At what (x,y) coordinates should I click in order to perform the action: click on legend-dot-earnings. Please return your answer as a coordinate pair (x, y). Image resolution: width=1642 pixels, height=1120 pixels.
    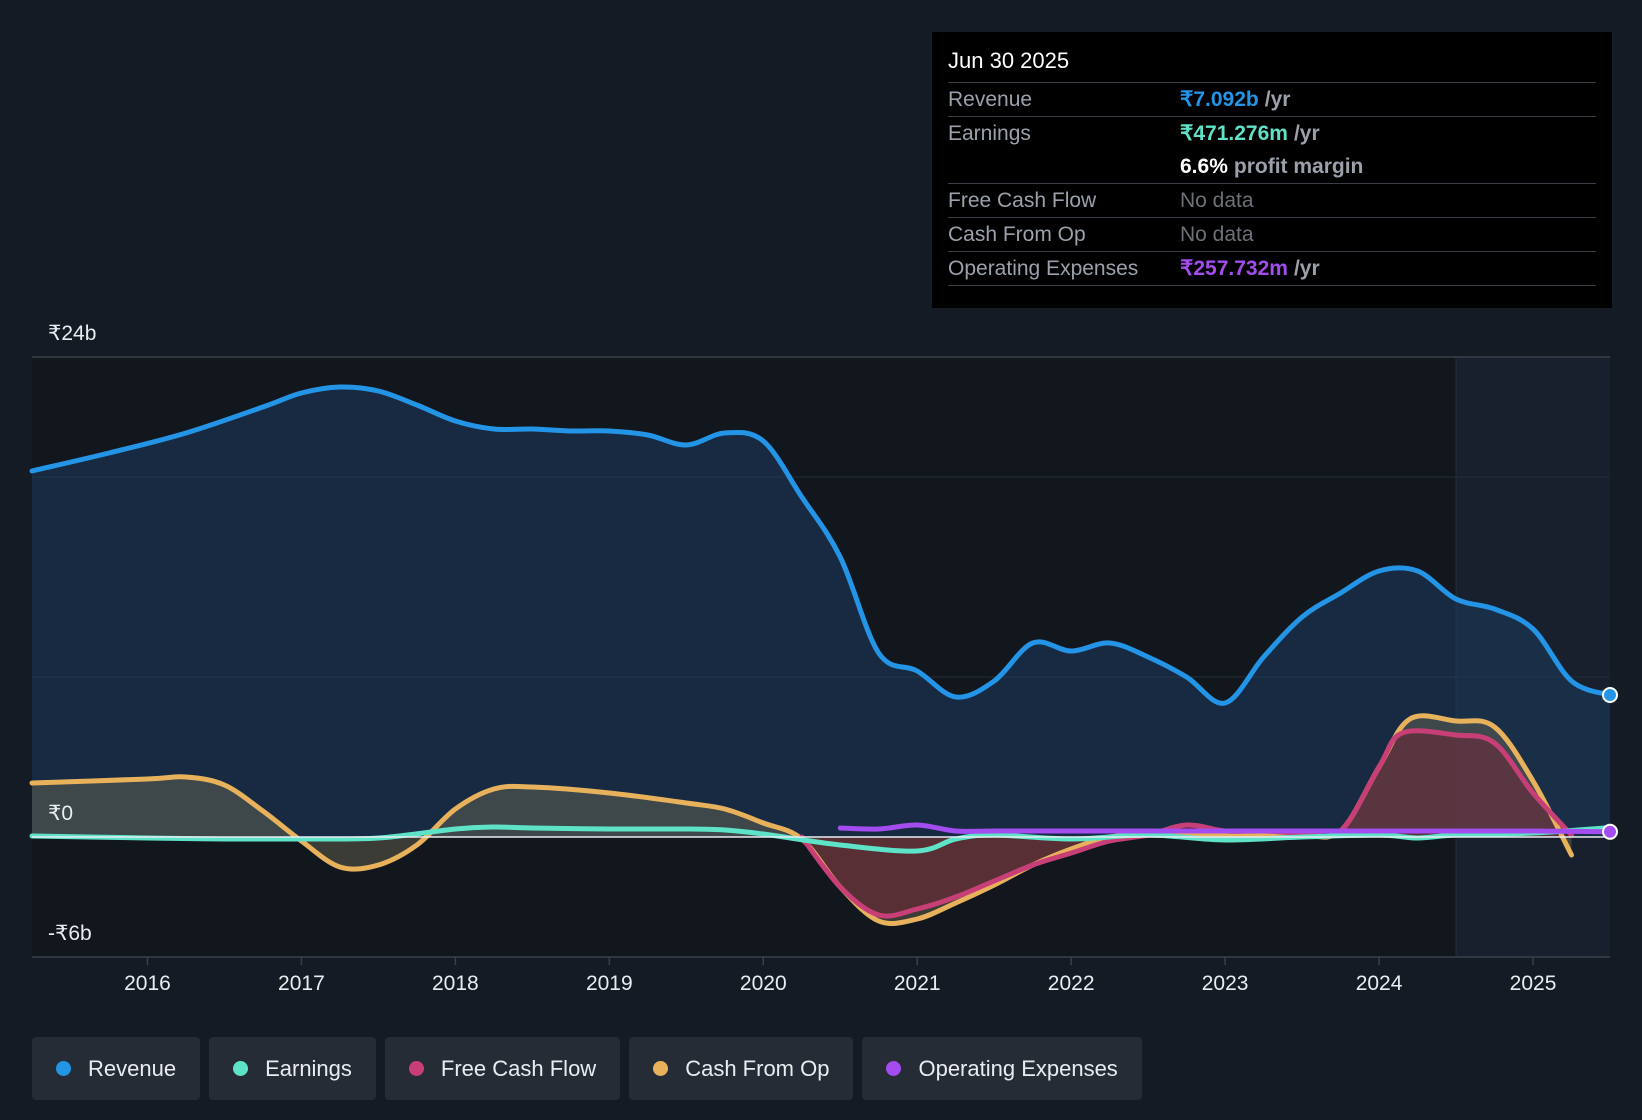
    Looking at the image, I should click on (241, 1068).